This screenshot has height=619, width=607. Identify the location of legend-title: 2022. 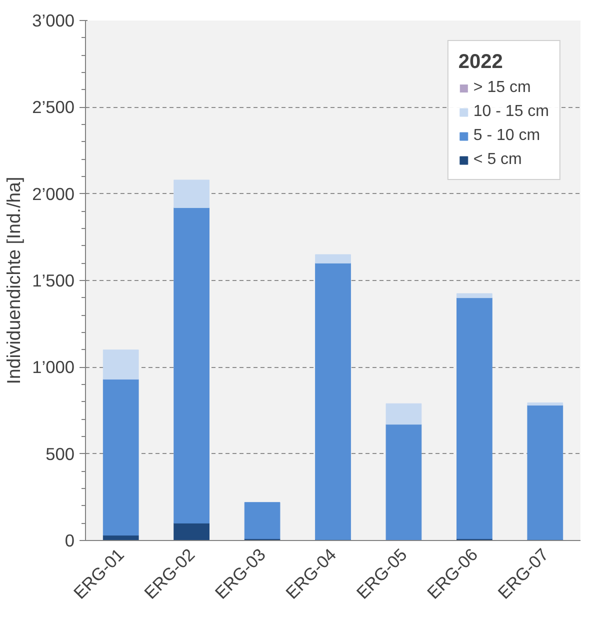
(481, 62).